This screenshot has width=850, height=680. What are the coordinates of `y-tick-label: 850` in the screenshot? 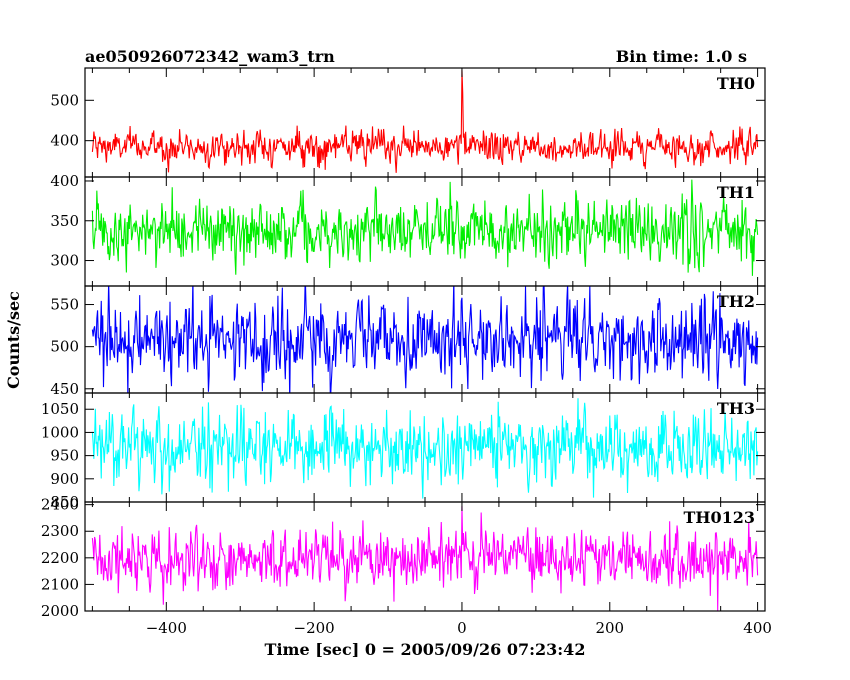 It's located at (64, 502).